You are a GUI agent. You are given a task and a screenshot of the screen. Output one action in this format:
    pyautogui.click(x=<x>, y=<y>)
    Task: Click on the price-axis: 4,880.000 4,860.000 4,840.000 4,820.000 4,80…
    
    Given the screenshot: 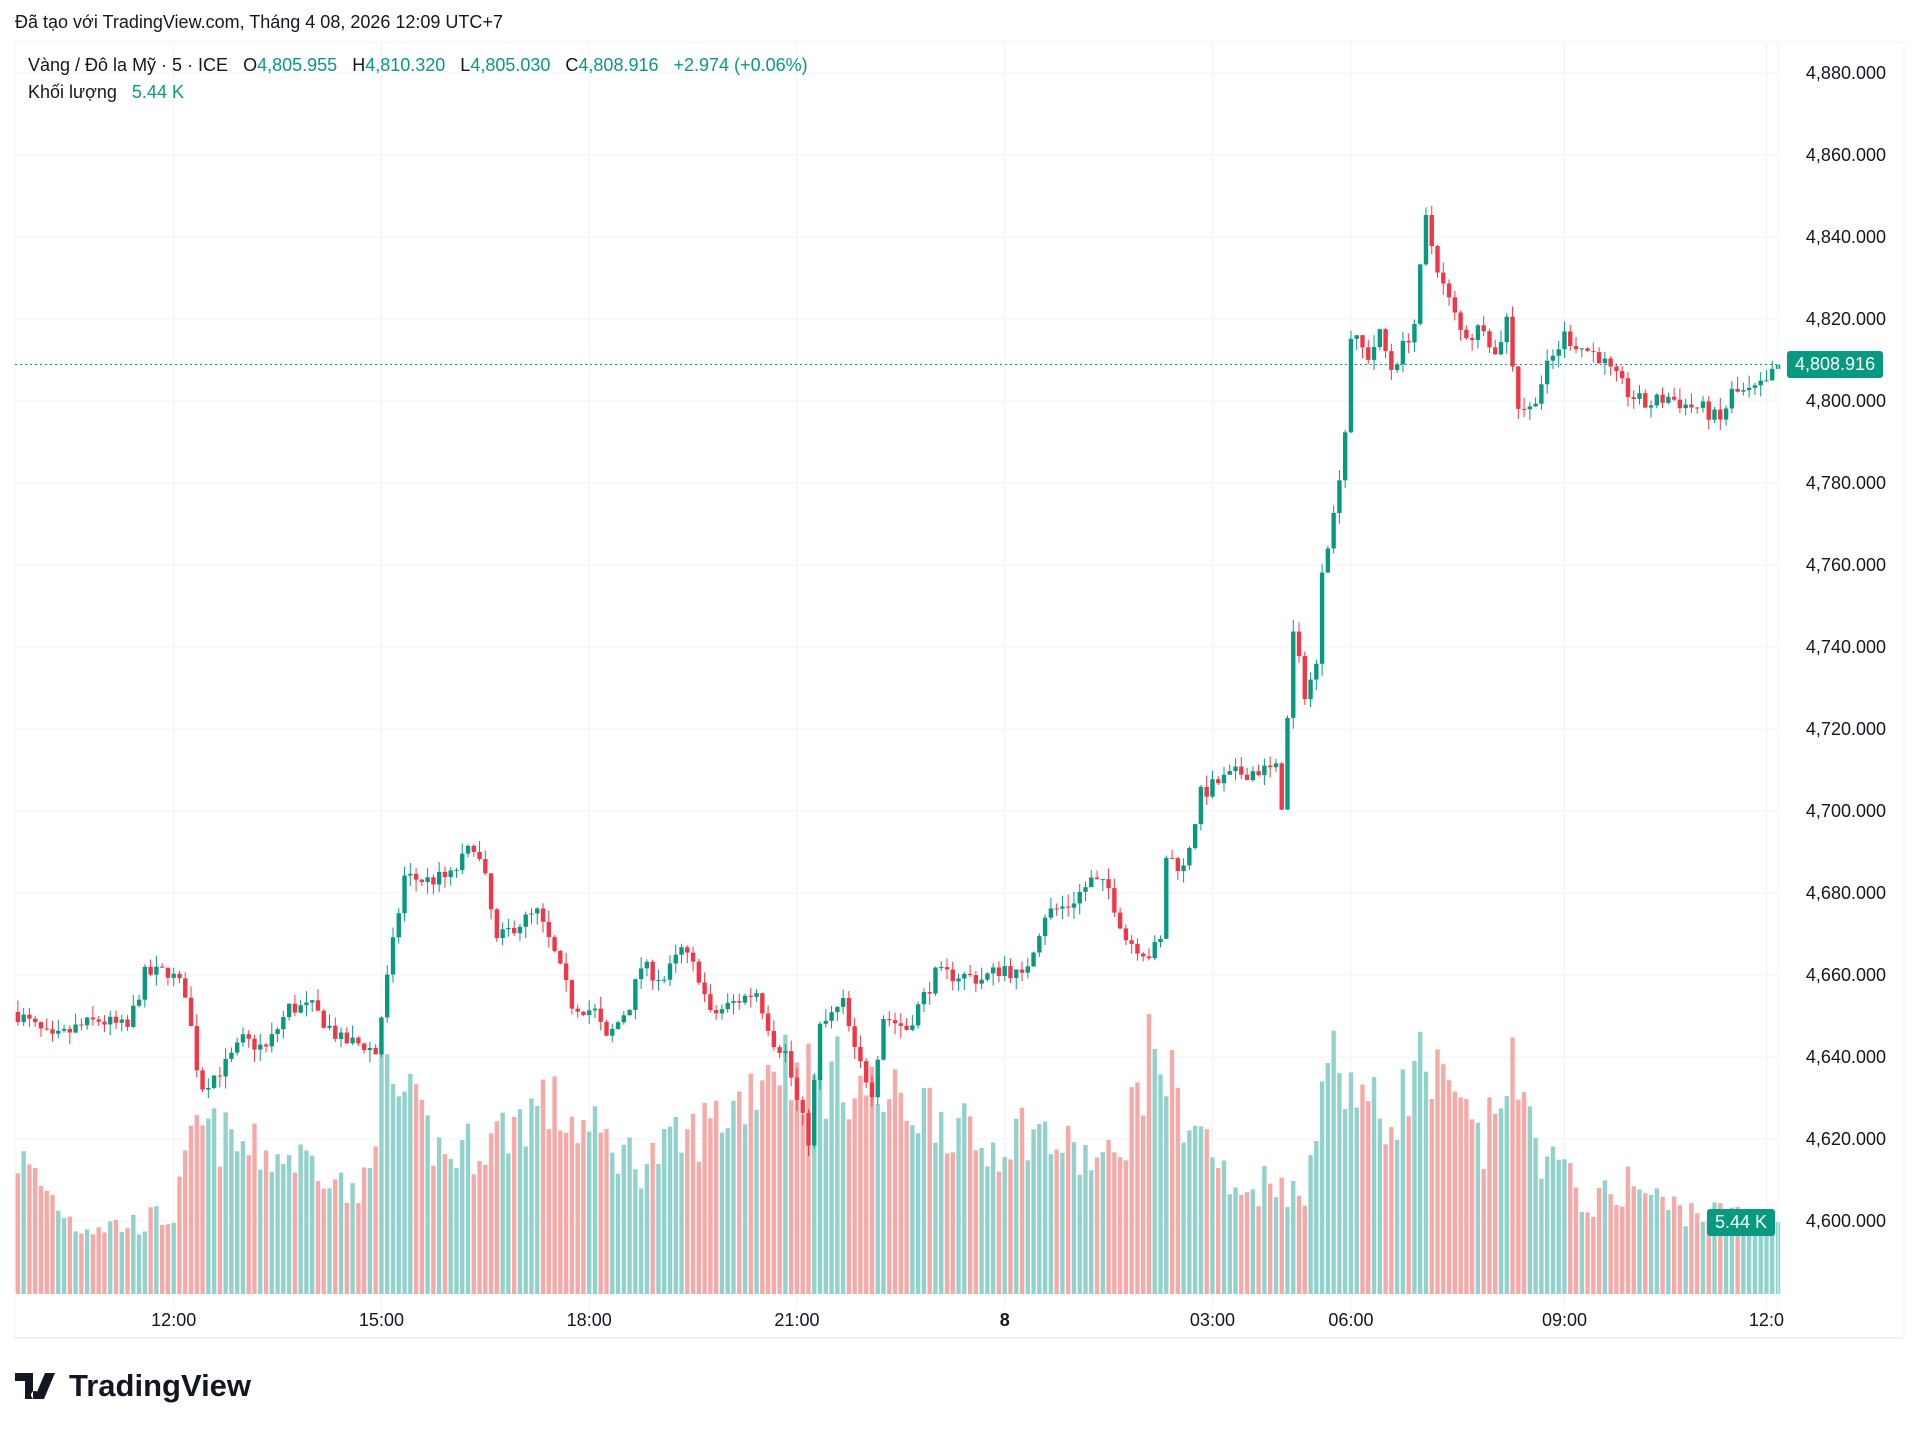 What is the action you would take?
    pyautogui.click(x=1846, y=647)
    